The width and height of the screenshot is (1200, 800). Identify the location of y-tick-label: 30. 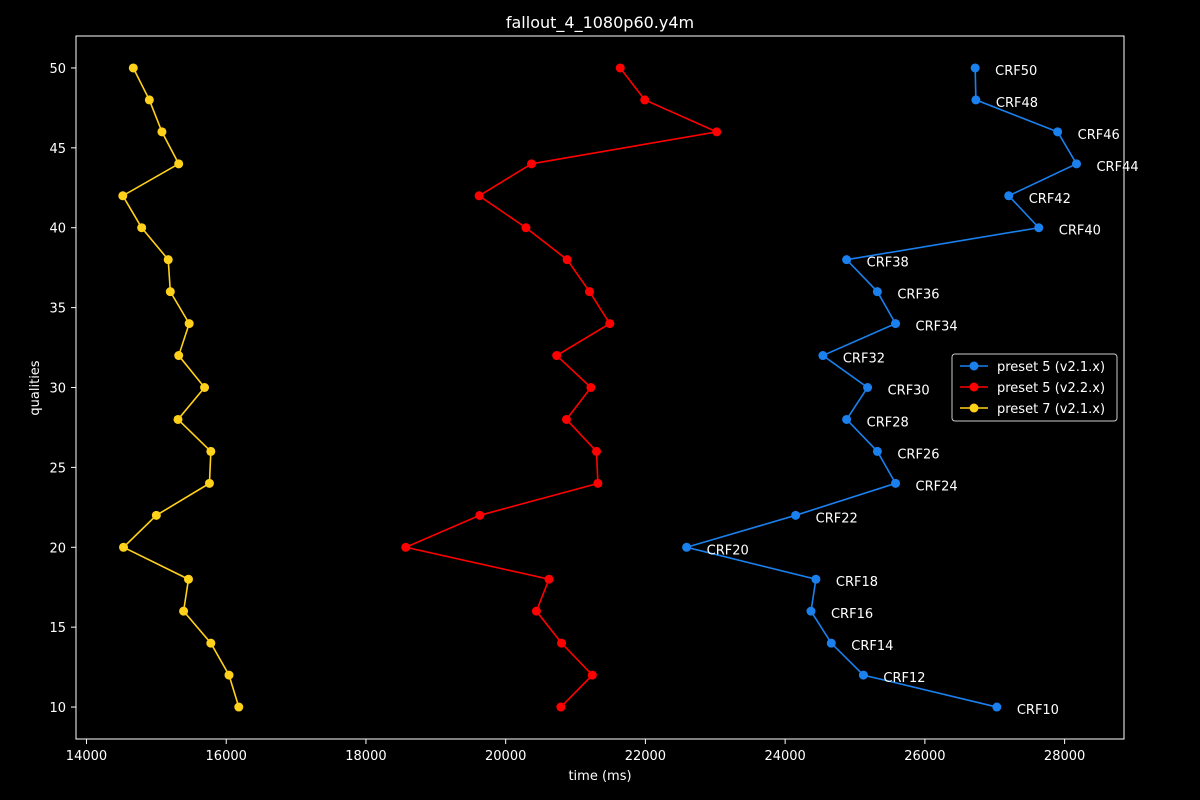
(57, 389).